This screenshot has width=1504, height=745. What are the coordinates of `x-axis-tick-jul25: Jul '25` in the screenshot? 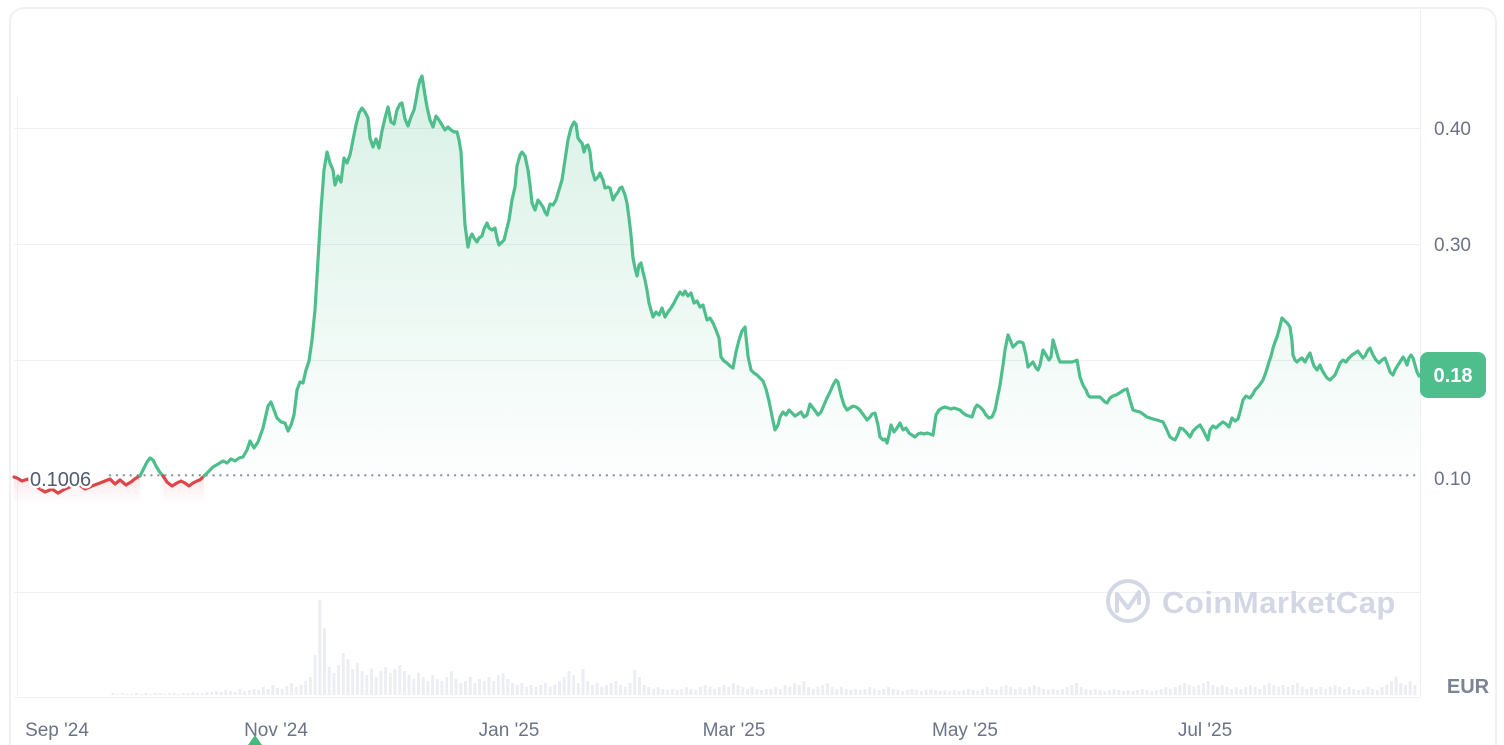 It's located at (1205, 730).